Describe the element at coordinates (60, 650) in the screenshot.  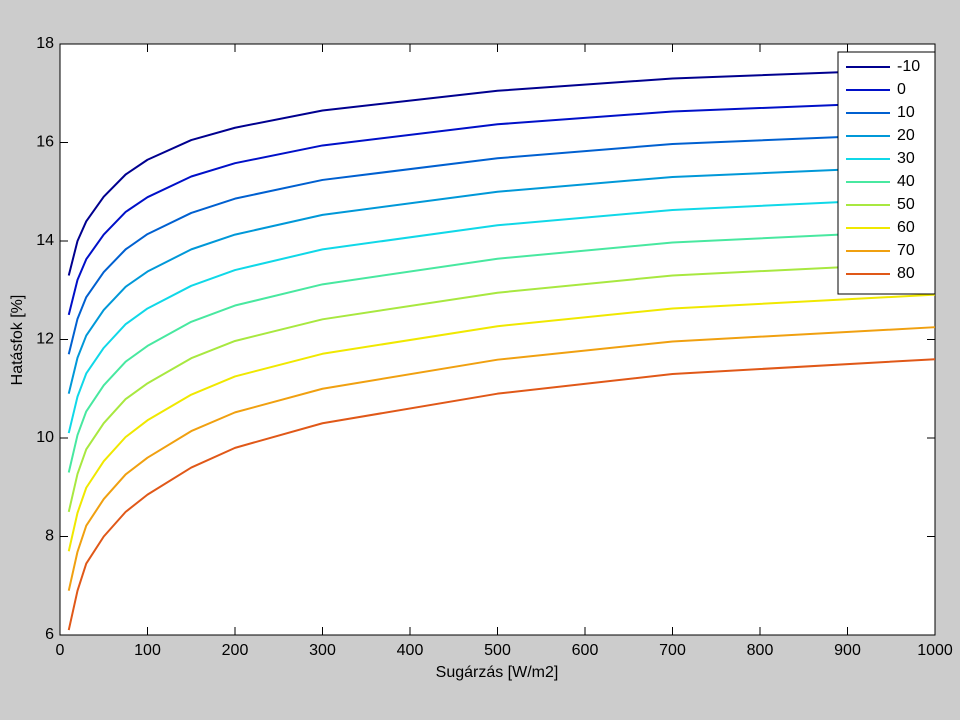
I see `x-tick-label: 0` at that location.